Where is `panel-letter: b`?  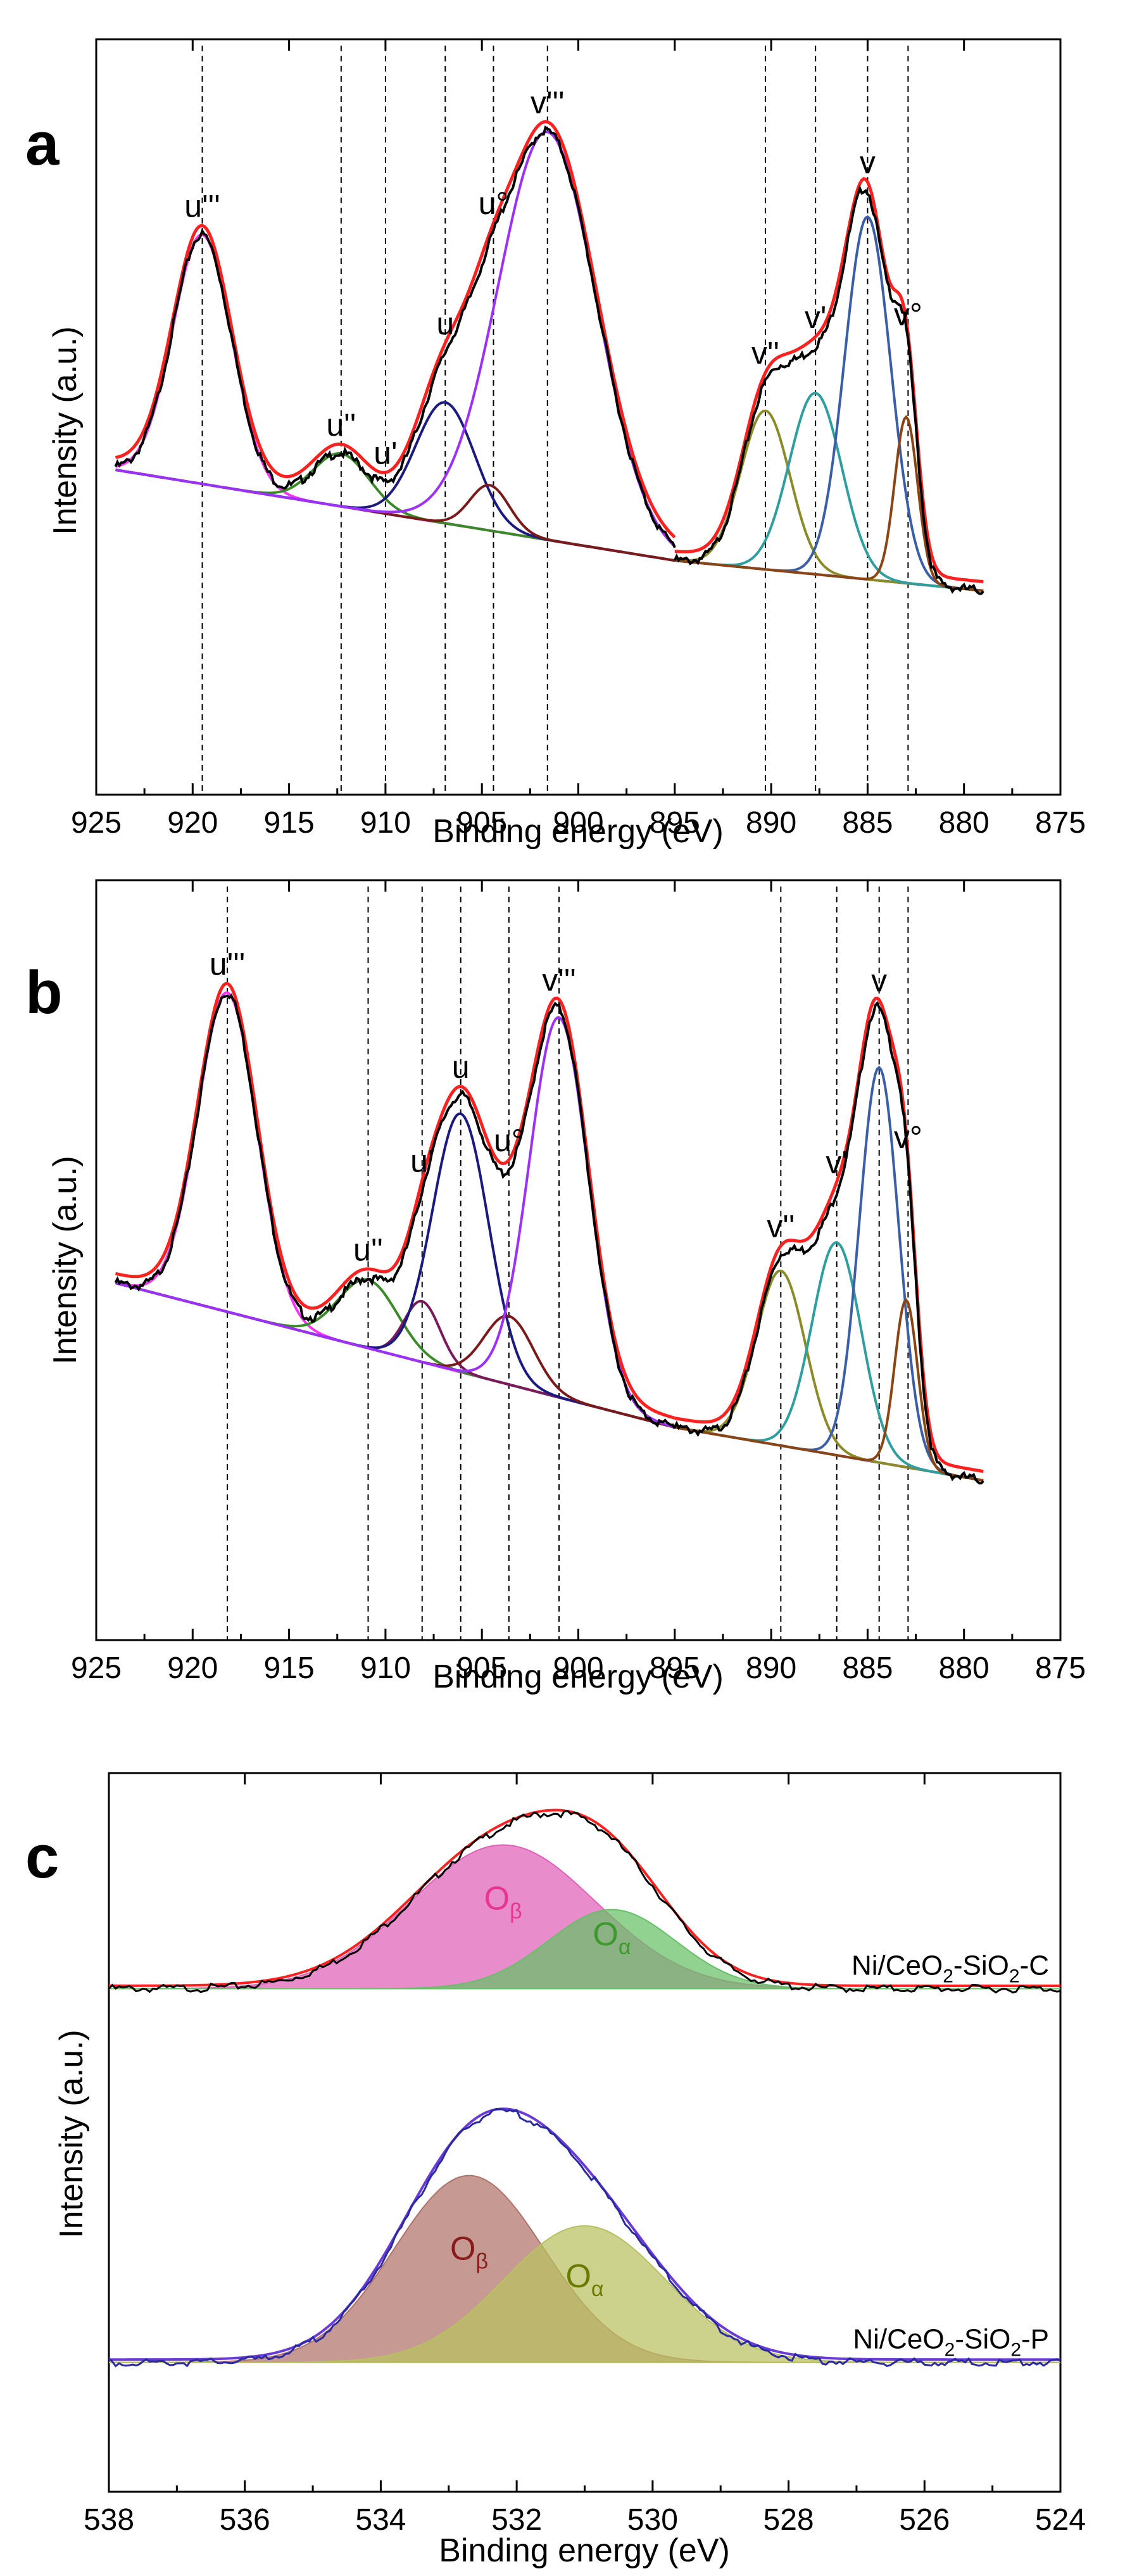
panel-letter: b is located at coordinates (44, 992).